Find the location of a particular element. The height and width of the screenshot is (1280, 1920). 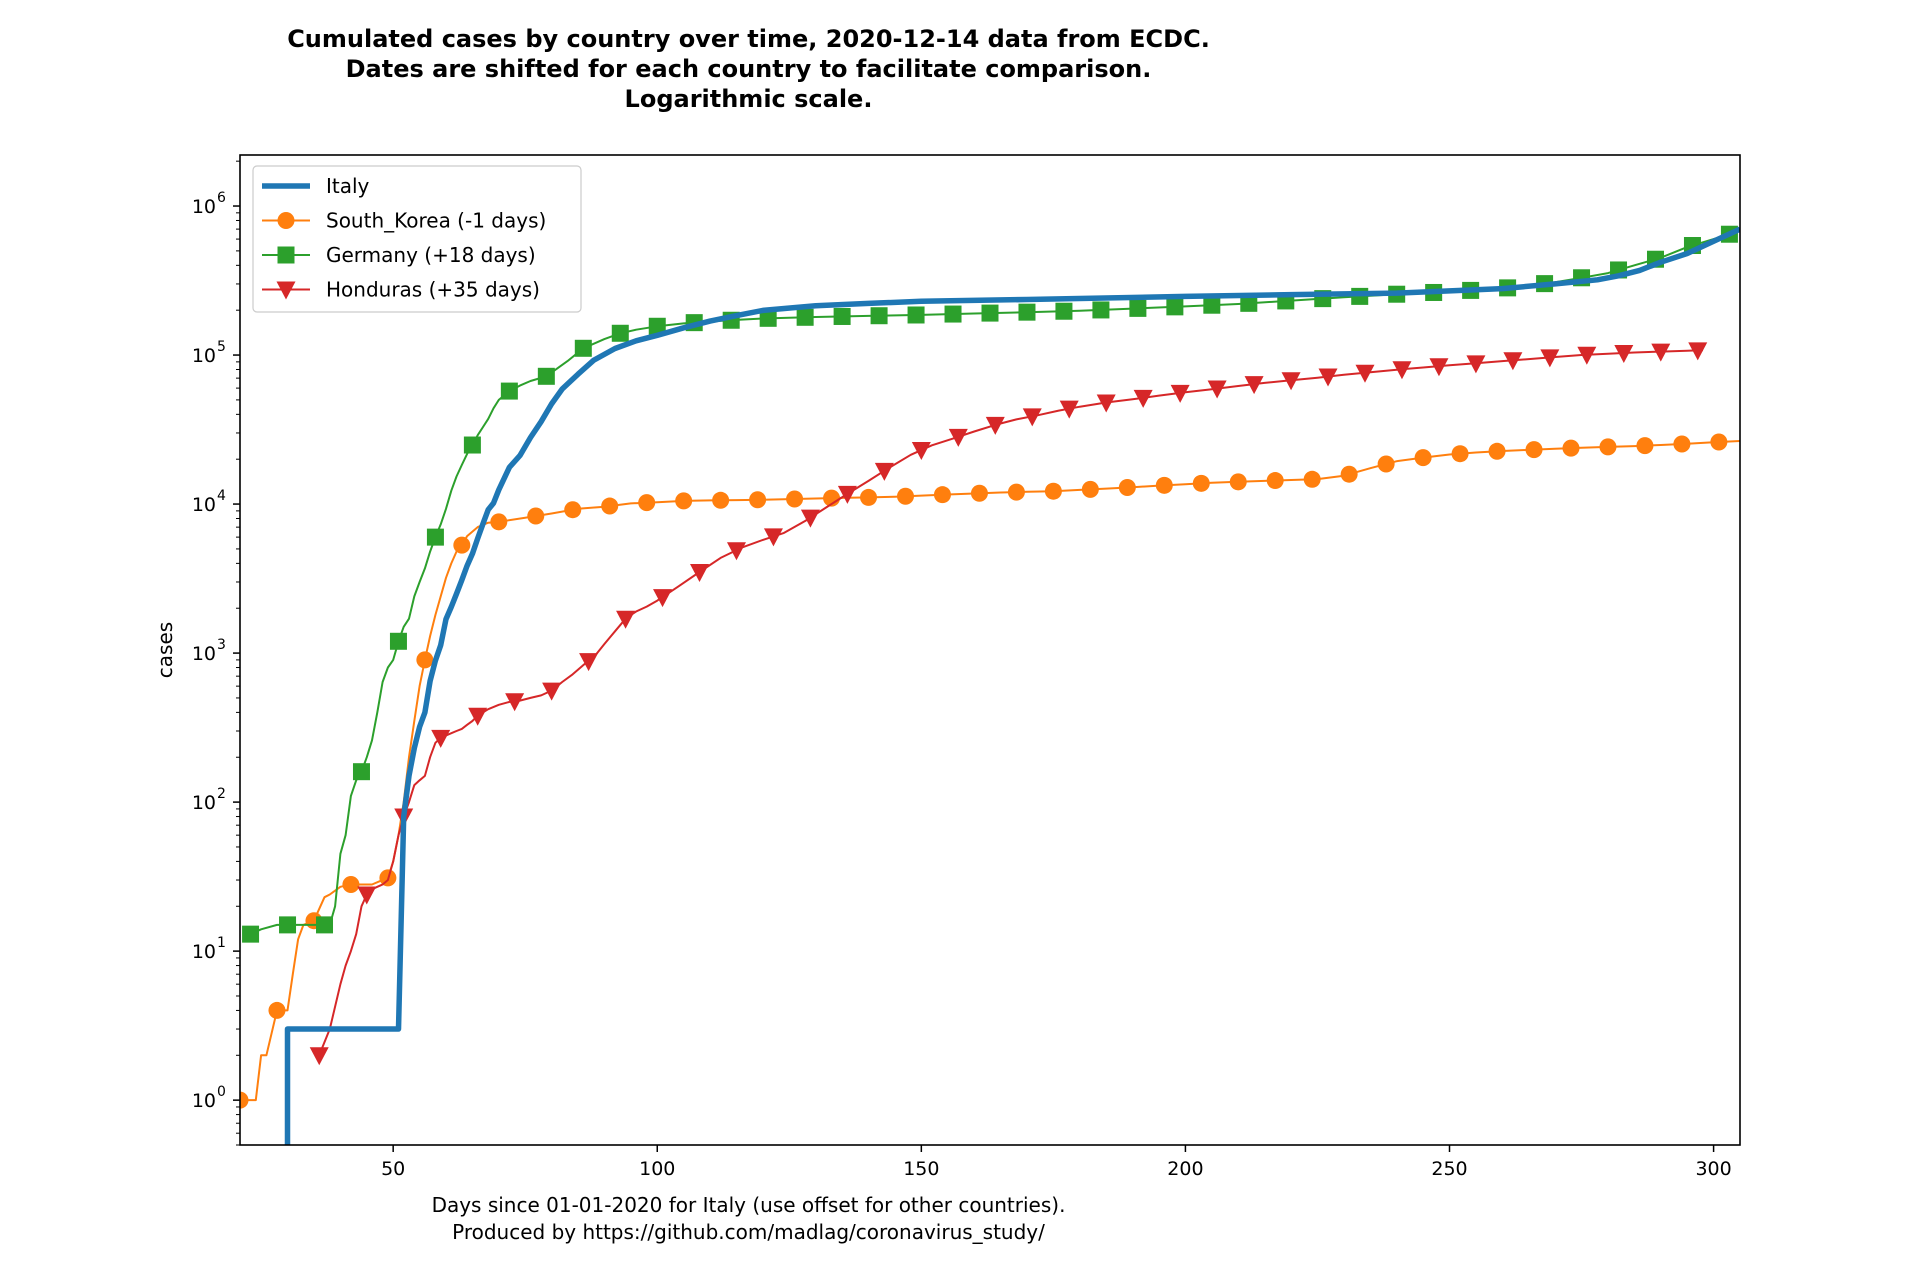

chart-title-line: Logarithmic scale. is located at coordinates (748, 99).